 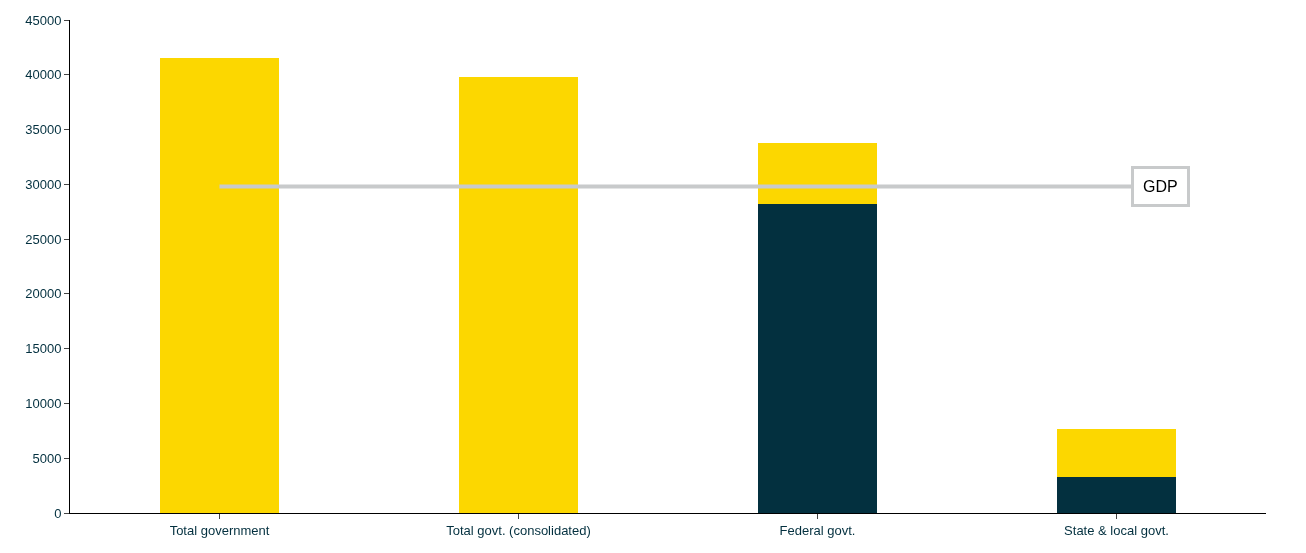 What do you see at coordinates (43, 403) in the screenshot?
I see `y-tick-label: 10000` at bounding box center [43, 403].